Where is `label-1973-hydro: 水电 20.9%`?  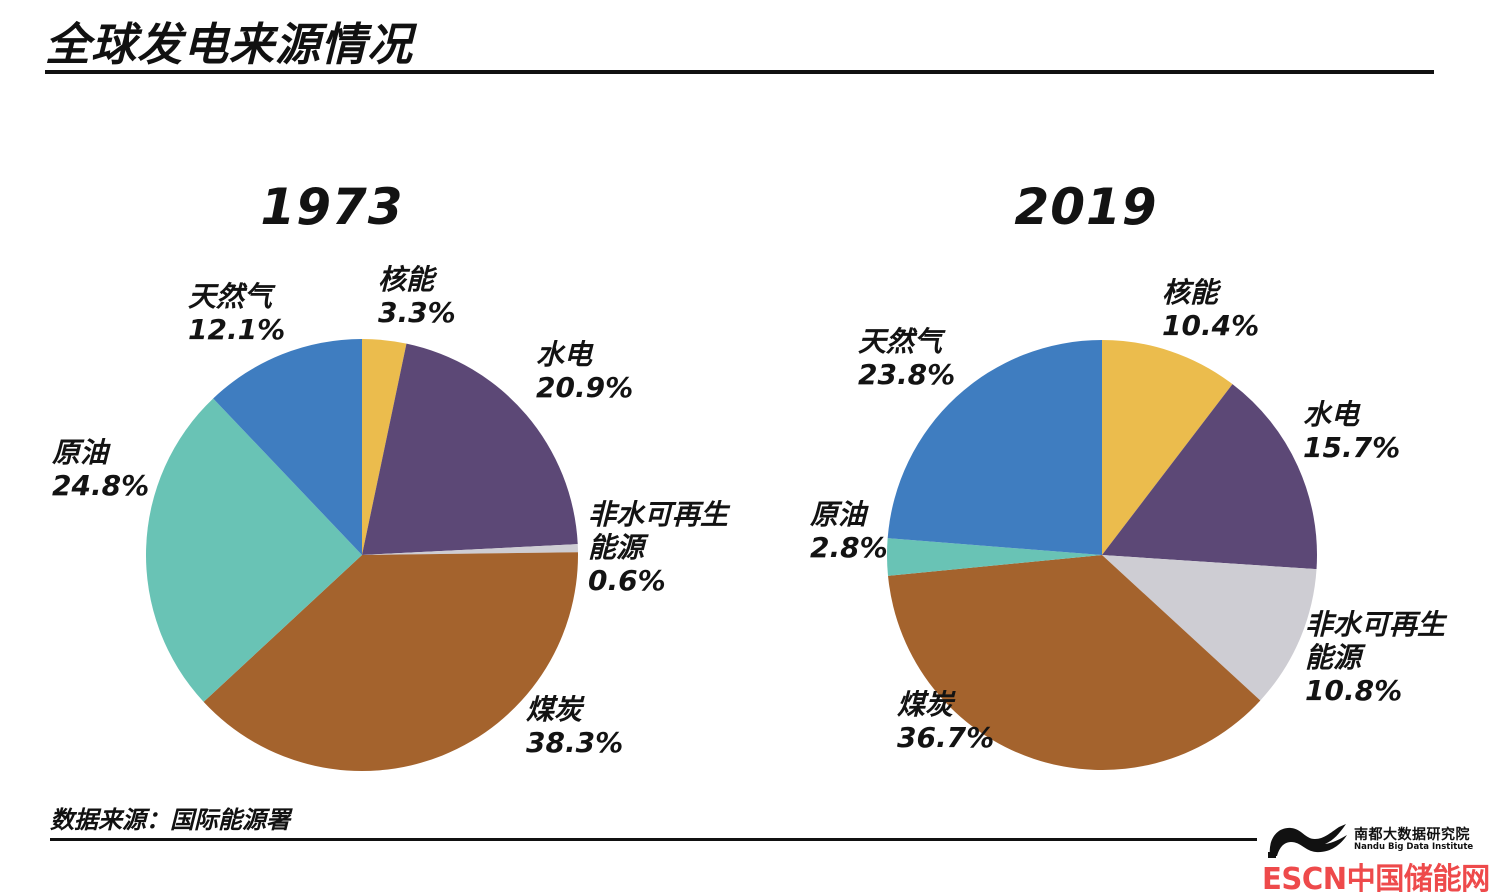
label-1973-hydro: 水电 20.9% is located at coordinates (585, 371).